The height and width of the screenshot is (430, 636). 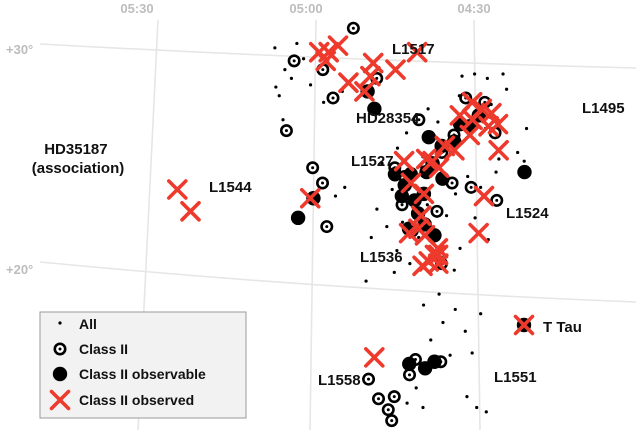 What do you see at coordinates (19, 269) in the screenshot?
I see `dec-tick-label: +20°` at bounding box center [19, 269].